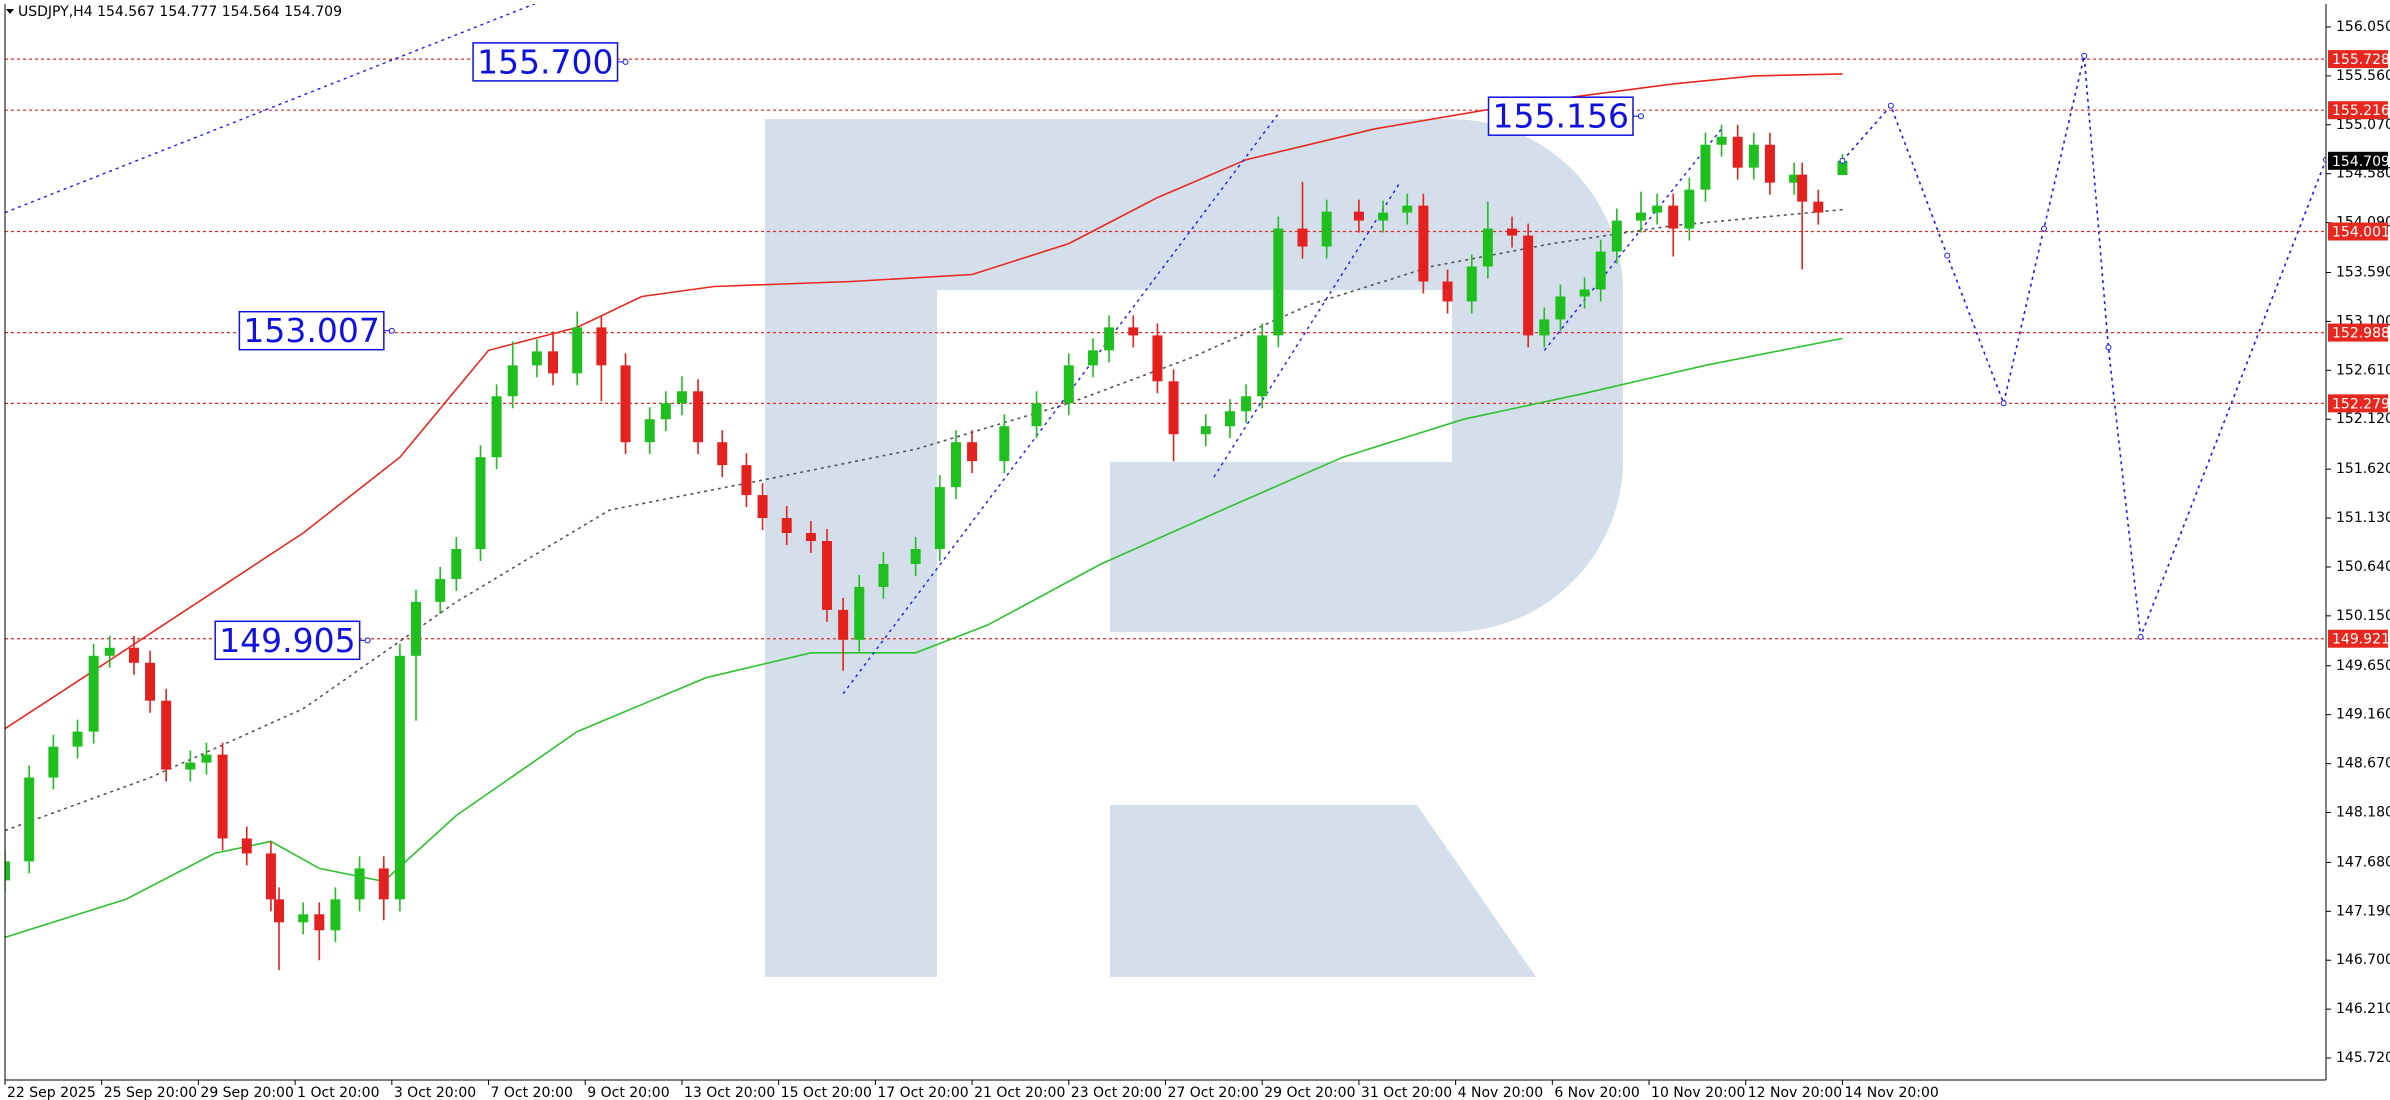  What do you see at coordinates (2358, 332) in the screenshot?
I see `level-tag` at bounding box center [2358, 332].